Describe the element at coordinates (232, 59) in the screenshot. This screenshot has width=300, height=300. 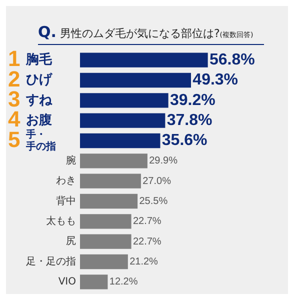
I see `data-label: 56.8%` at that location.